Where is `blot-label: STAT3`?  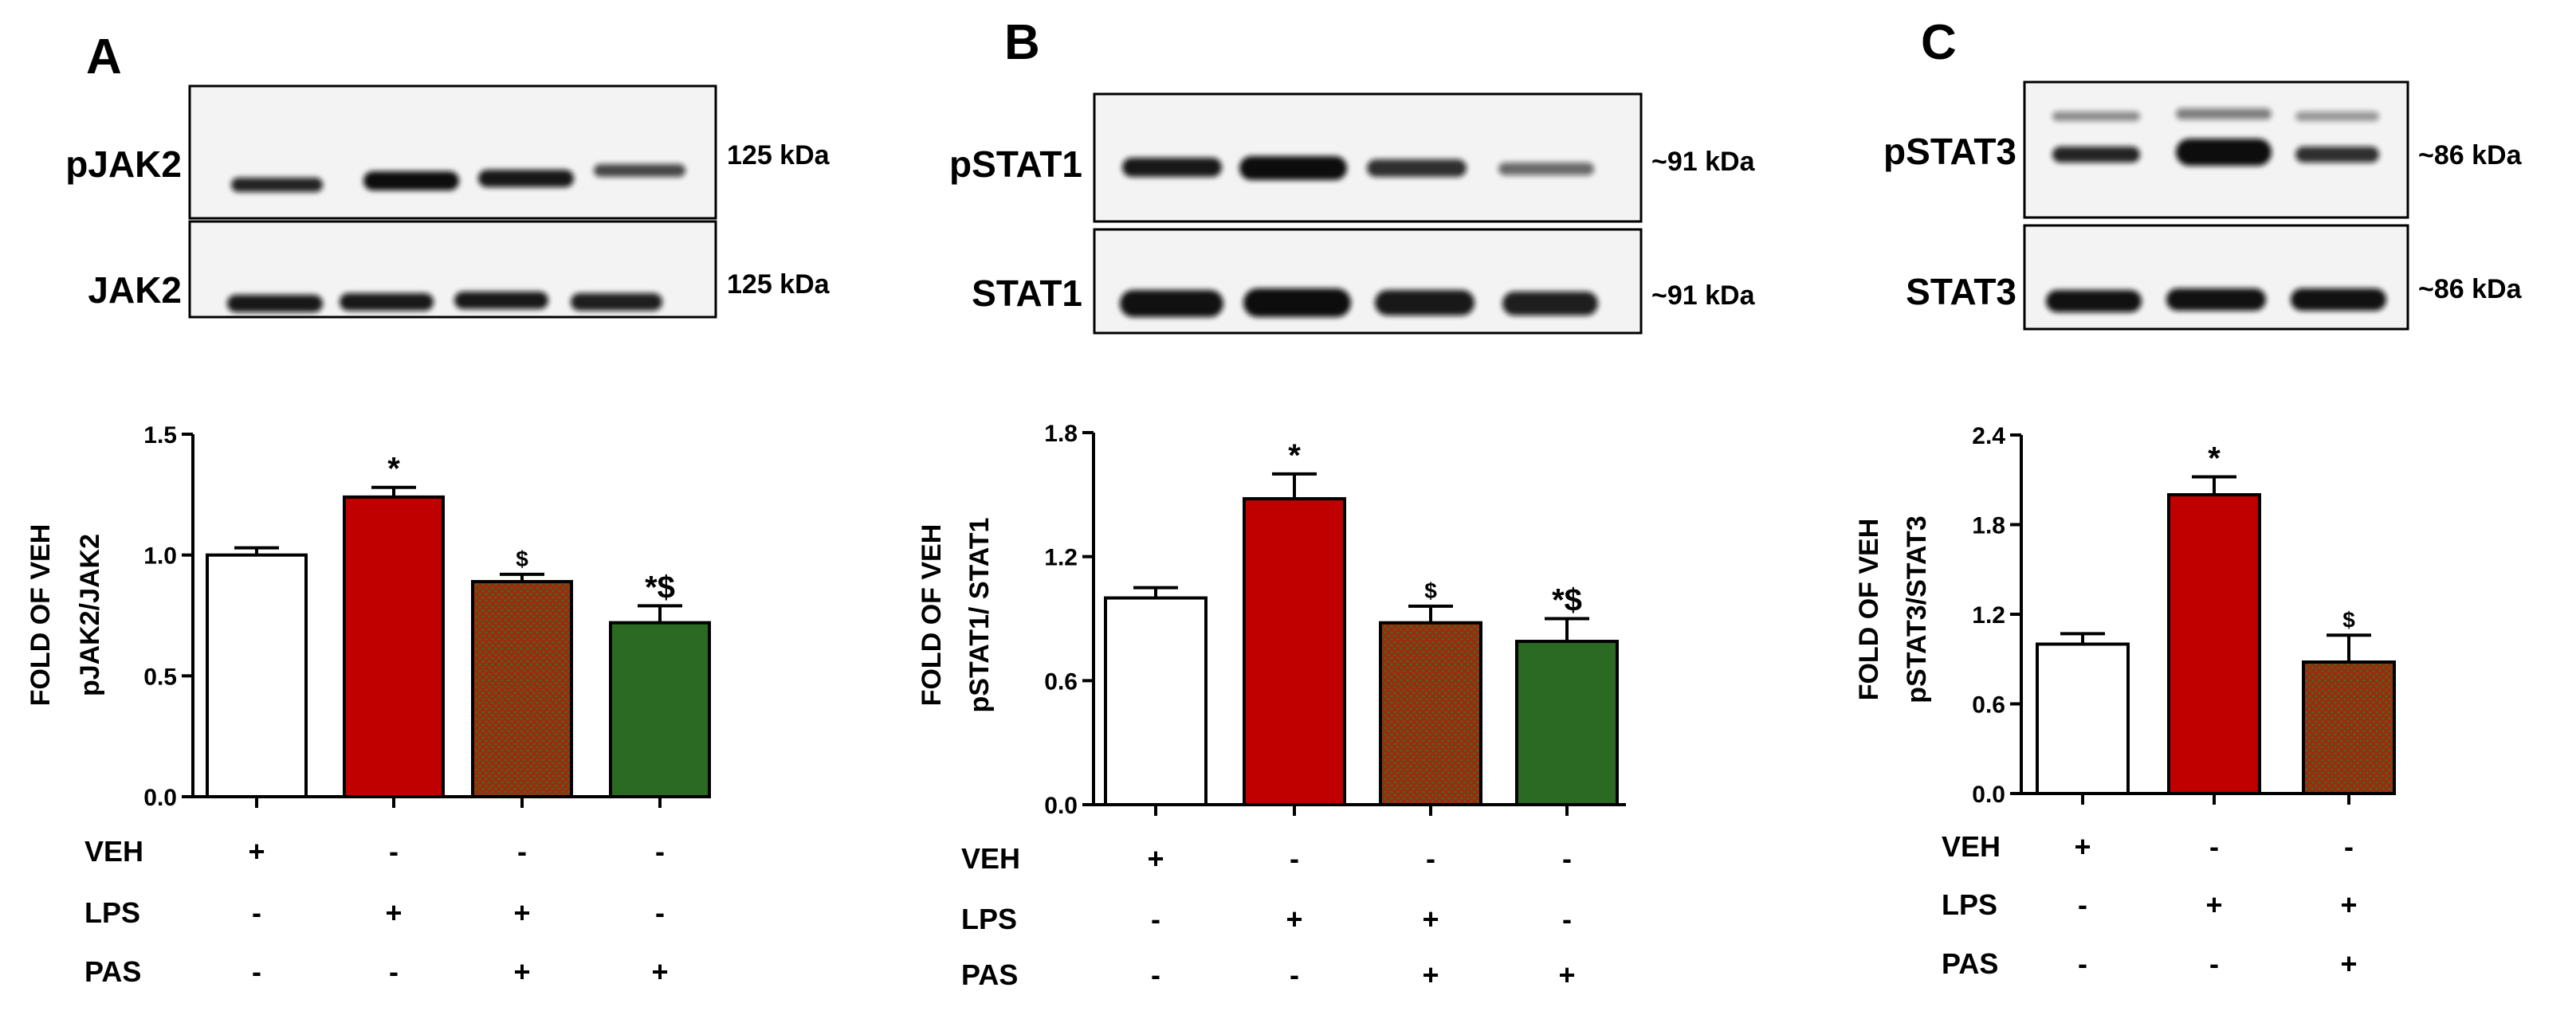 blot-label: STAT3 is located at coordinates (1961, 291).